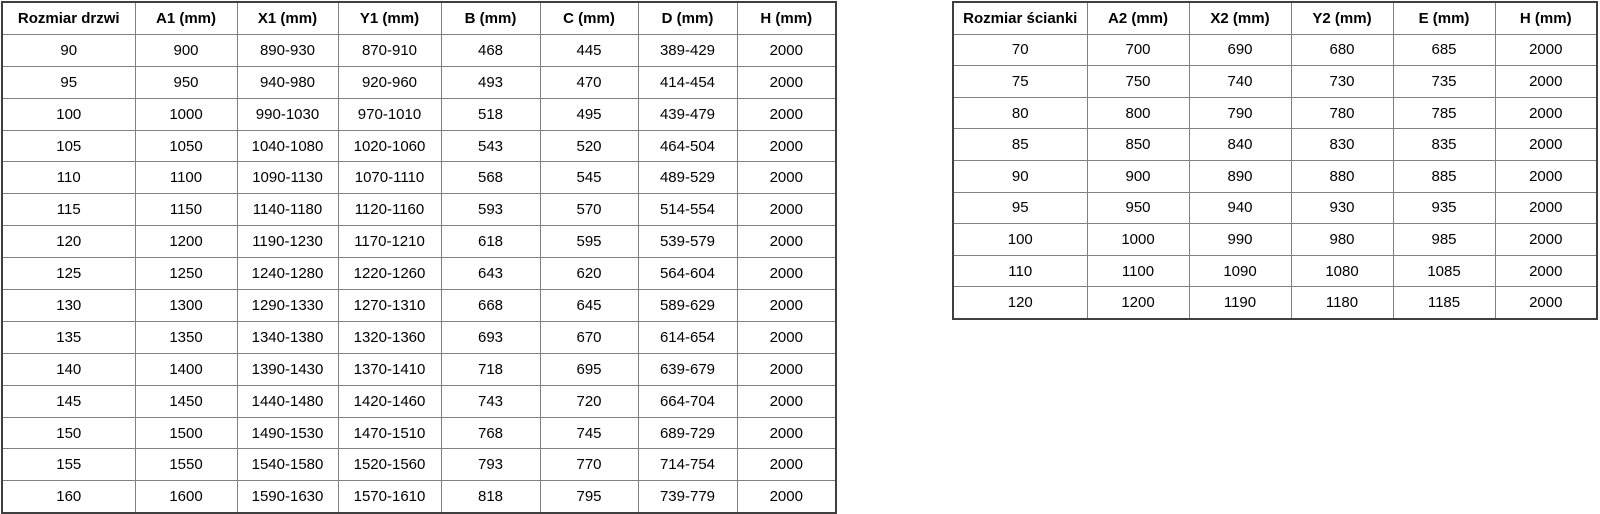 This screenshot has height=514, width=1600. I want to click on table-cell: 70, so click(1020, 50).